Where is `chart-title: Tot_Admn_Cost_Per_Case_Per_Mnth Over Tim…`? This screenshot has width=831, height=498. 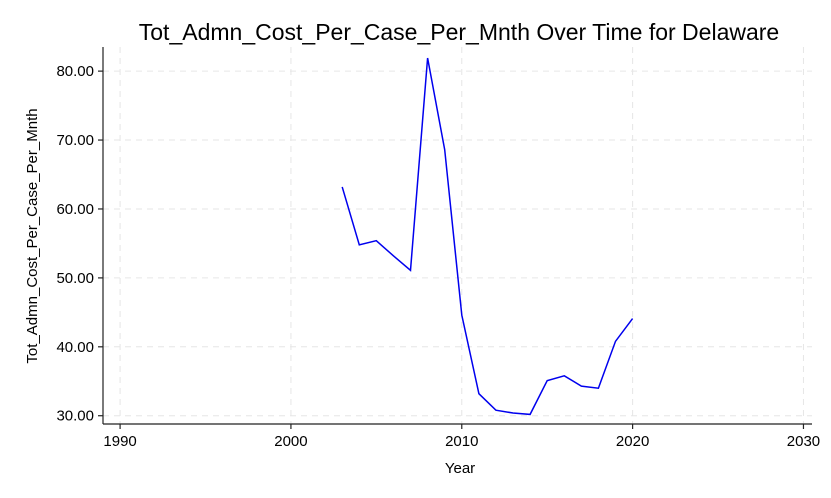
chart-title: Tot_Admn_Cost_Per_Case_Per_Mnth Over Tim… is located at coordinates (459, 32).